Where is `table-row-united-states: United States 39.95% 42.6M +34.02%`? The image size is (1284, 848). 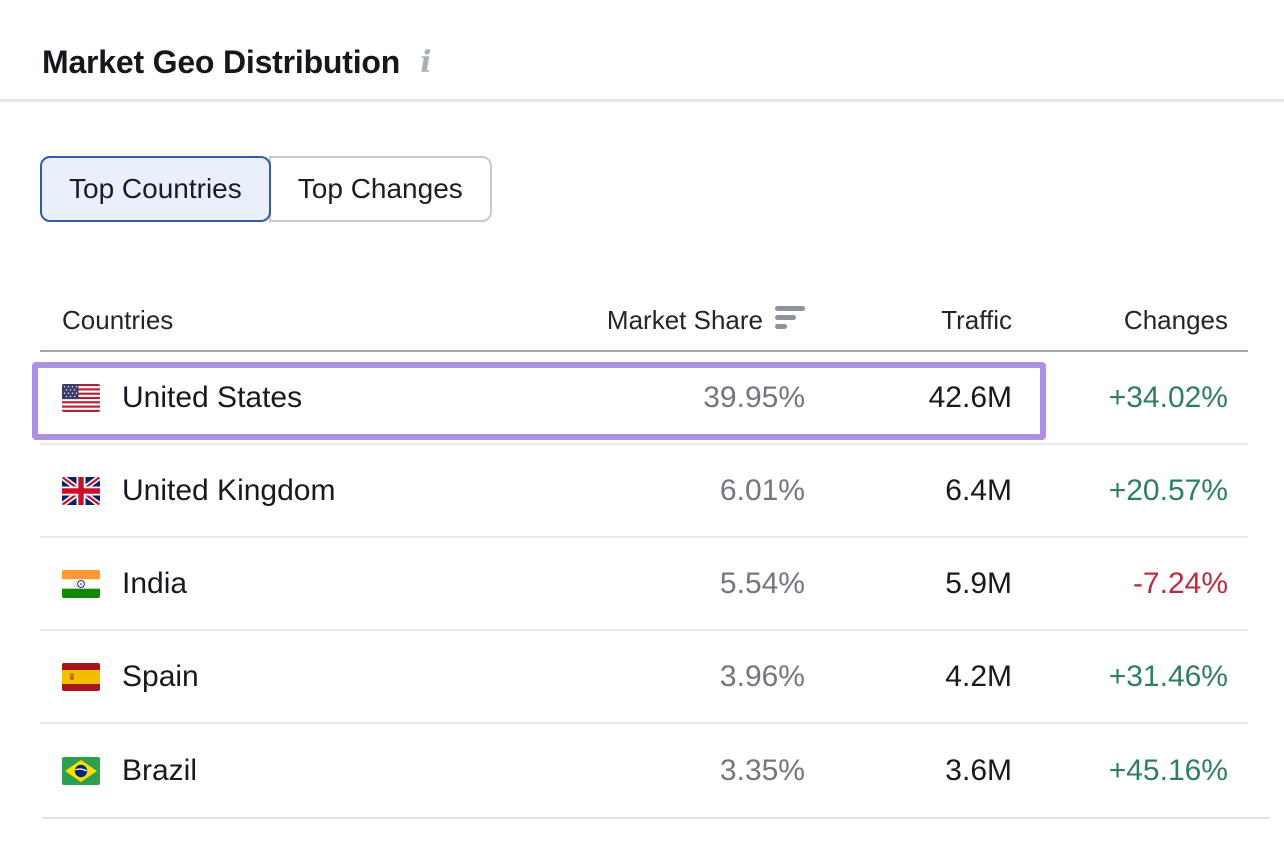
table-row-united-states: United States 39.95% 42.6M +34.02% is located at coordinates (640, 398).